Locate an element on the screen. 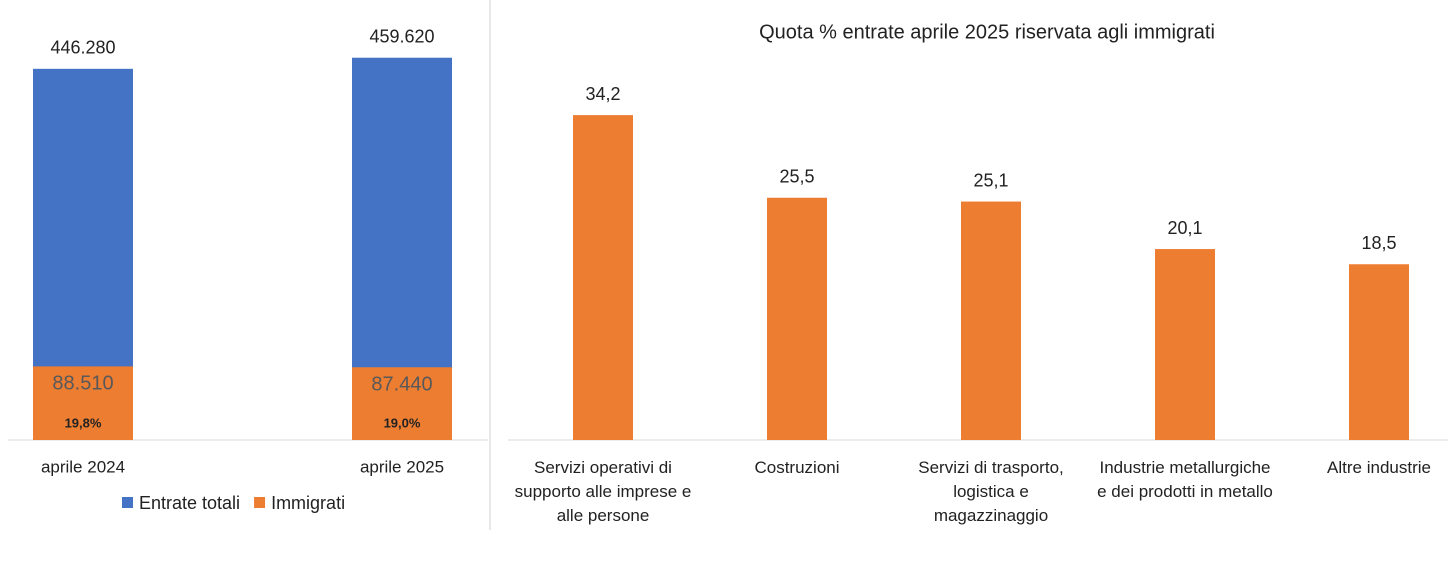 This screenshot has width=1448, height=563. value-label: 20,1 is located at coordinates (1184, 228).